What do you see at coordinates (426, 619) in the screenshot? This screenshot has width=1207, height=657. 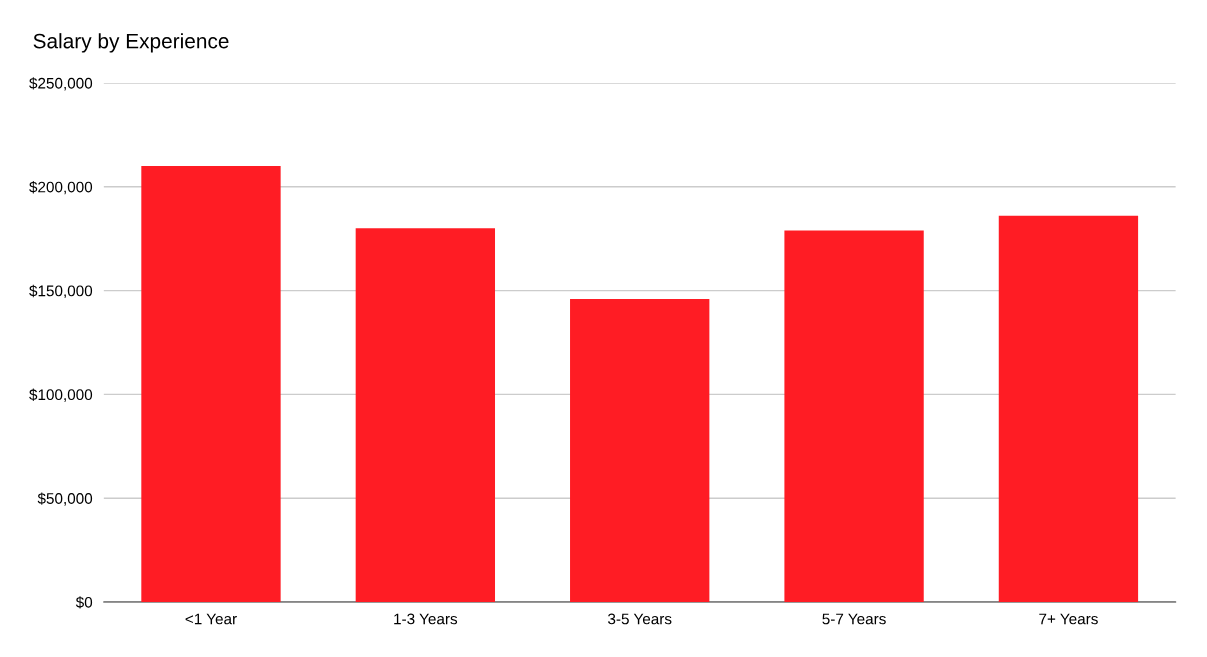 I see `x-tick-label: 1-3 Years` at bounding box center [426, 619].